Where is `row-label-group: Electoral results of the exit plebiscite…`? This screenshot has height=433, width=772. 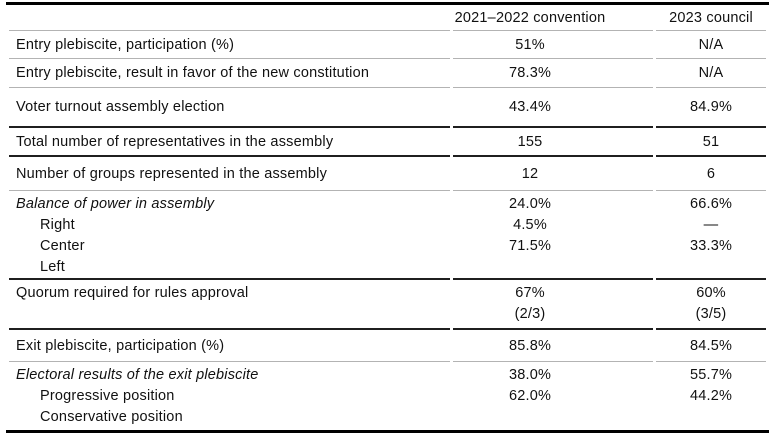 row-label-group: Electoral results of the exit plebiscite… is located at coordinates (229, 396).